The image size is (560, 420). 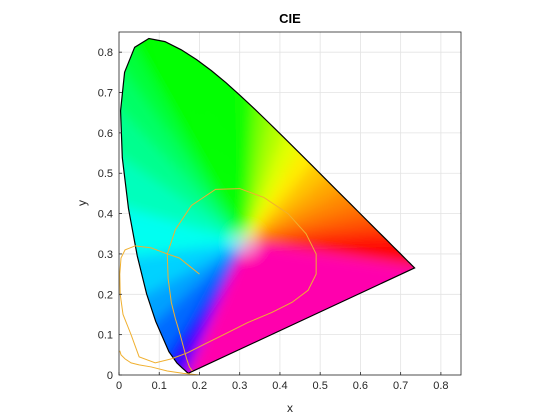 What do you see at coordinates (290, 408) in the screenshot?
I see `x-axis-label: x` at bounding box center [290, 408].